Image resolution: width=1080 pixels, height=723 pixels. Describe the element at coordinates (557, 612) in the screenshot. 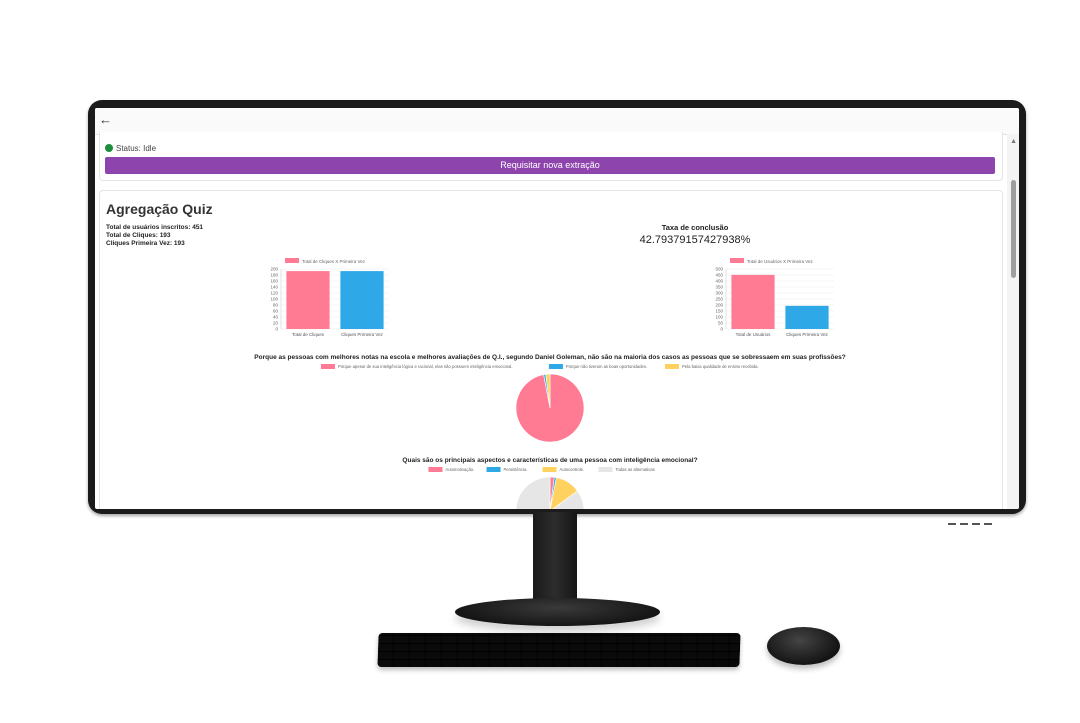

I see `monitor-stand-base` at that location.